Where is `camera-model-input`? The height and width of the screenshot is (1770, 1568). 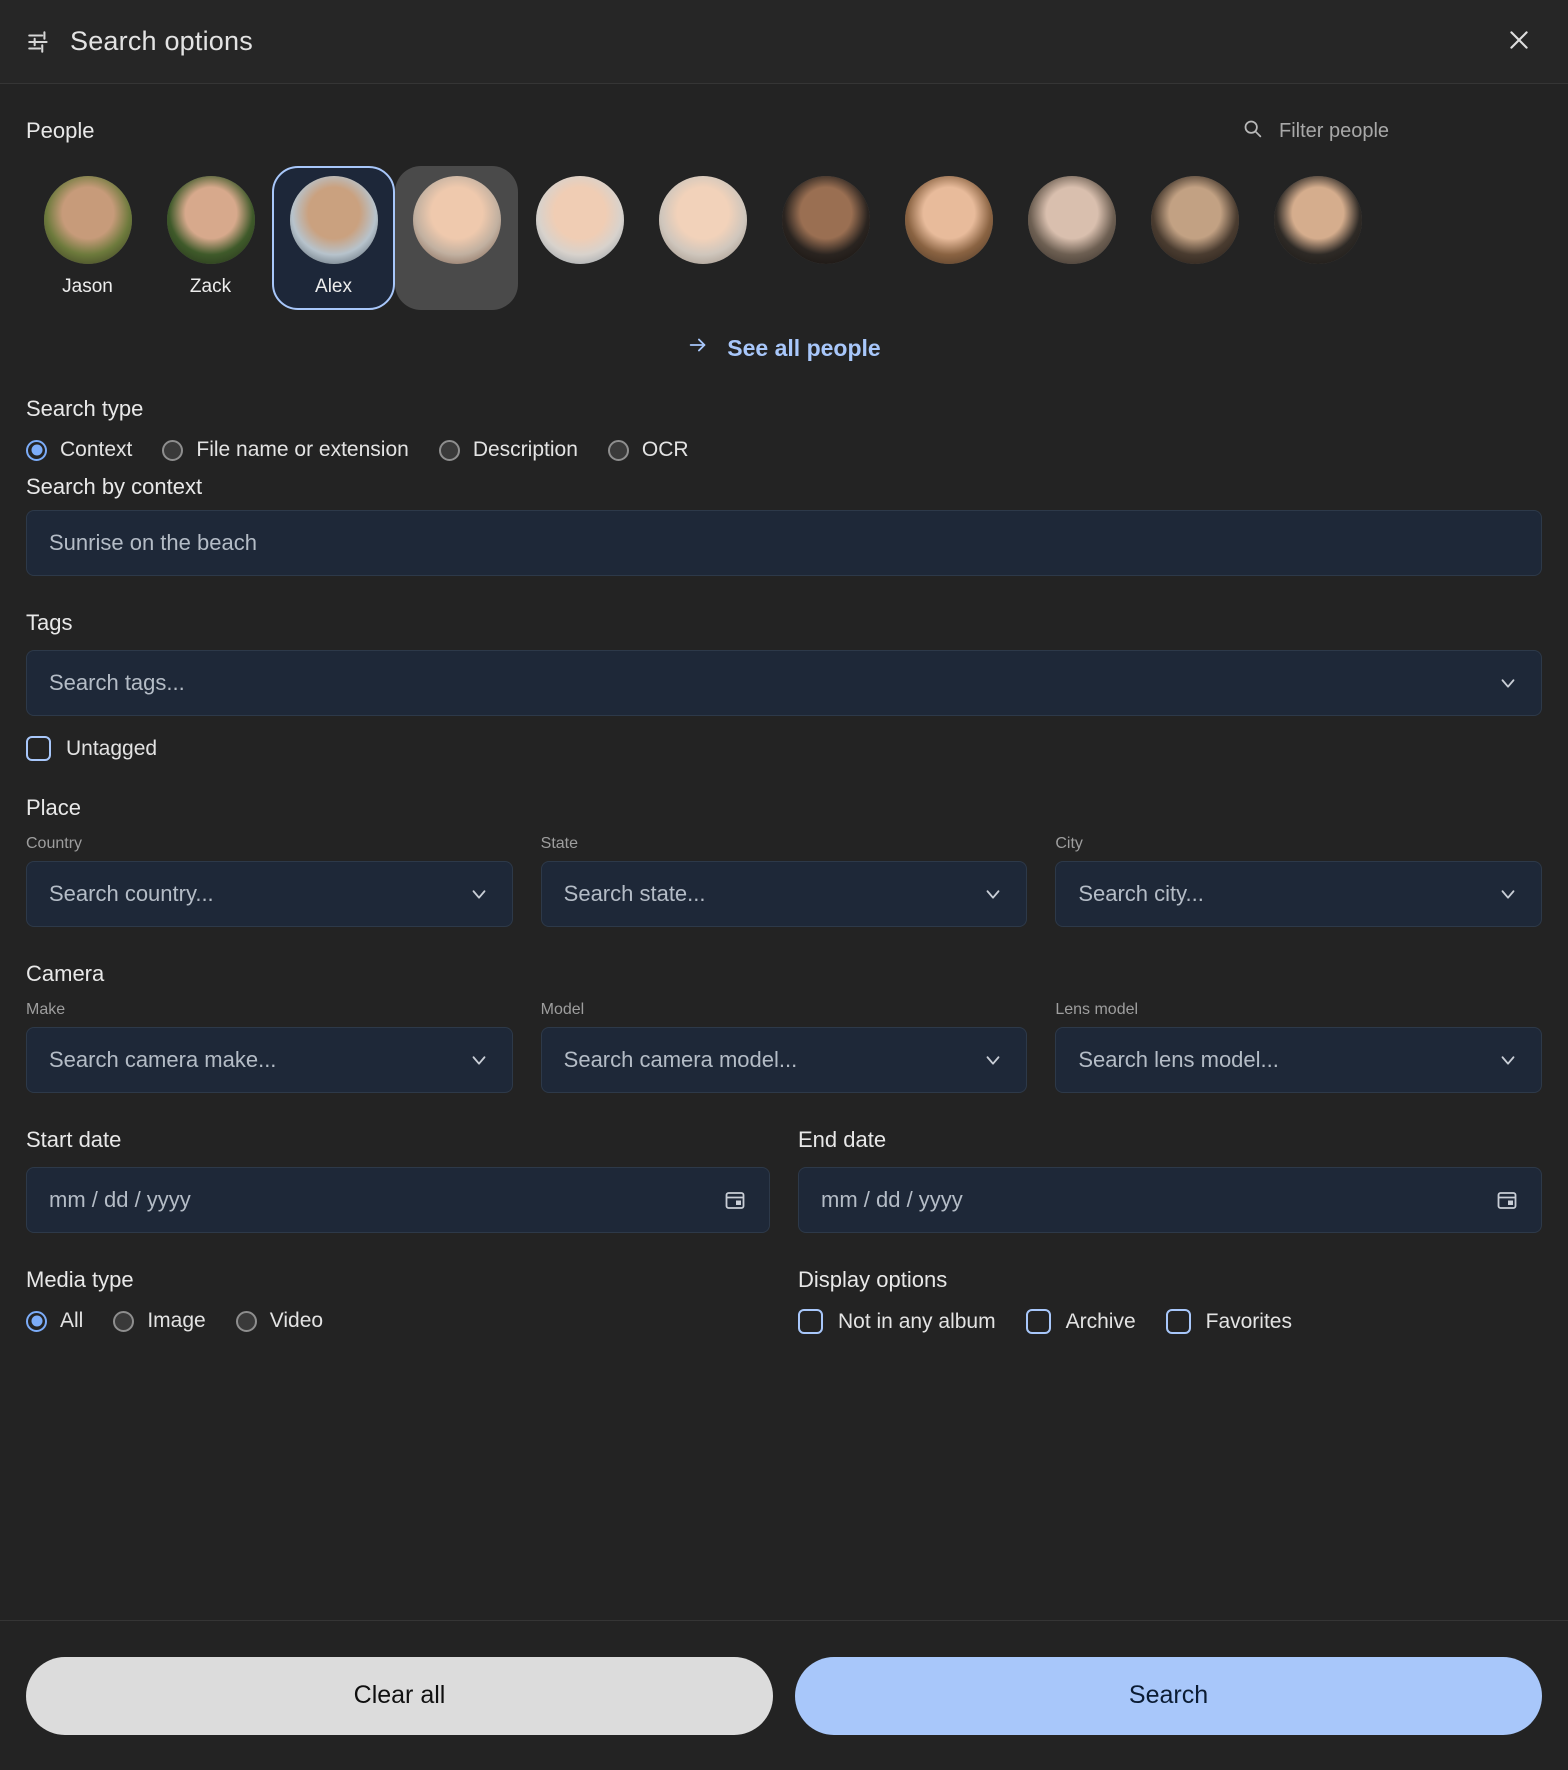 camera-model-input is located at coordinates (773, 1060).